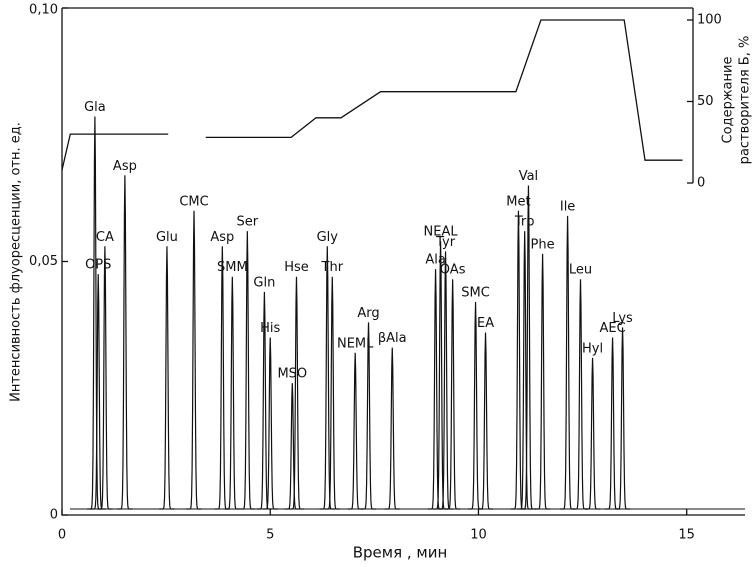 Image resolution: width=755 pixels, height=567 pixels. Describe the element at coordinates (524, 222) in the screenshot. I see `peak-label: Trp` at that location.